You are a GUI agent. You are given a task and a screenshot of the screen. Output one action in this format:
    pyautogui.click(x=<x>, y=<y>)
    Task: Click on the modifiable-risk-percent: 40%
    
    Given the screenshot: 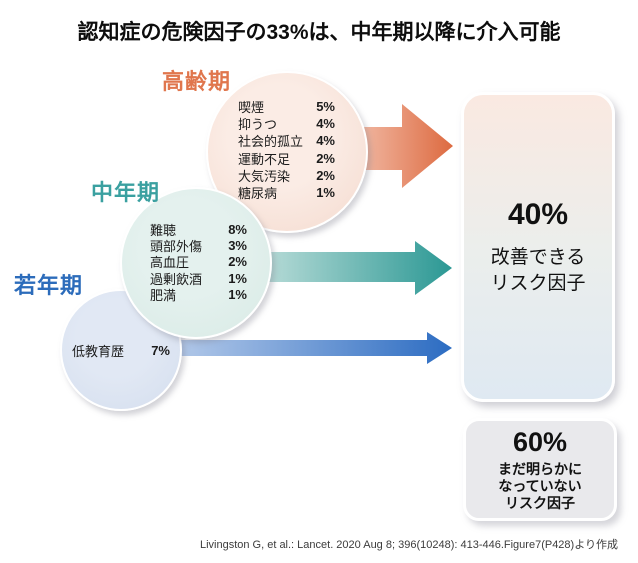 What is the action you would take?
    pyautogui.click(x=538, y=214)
    